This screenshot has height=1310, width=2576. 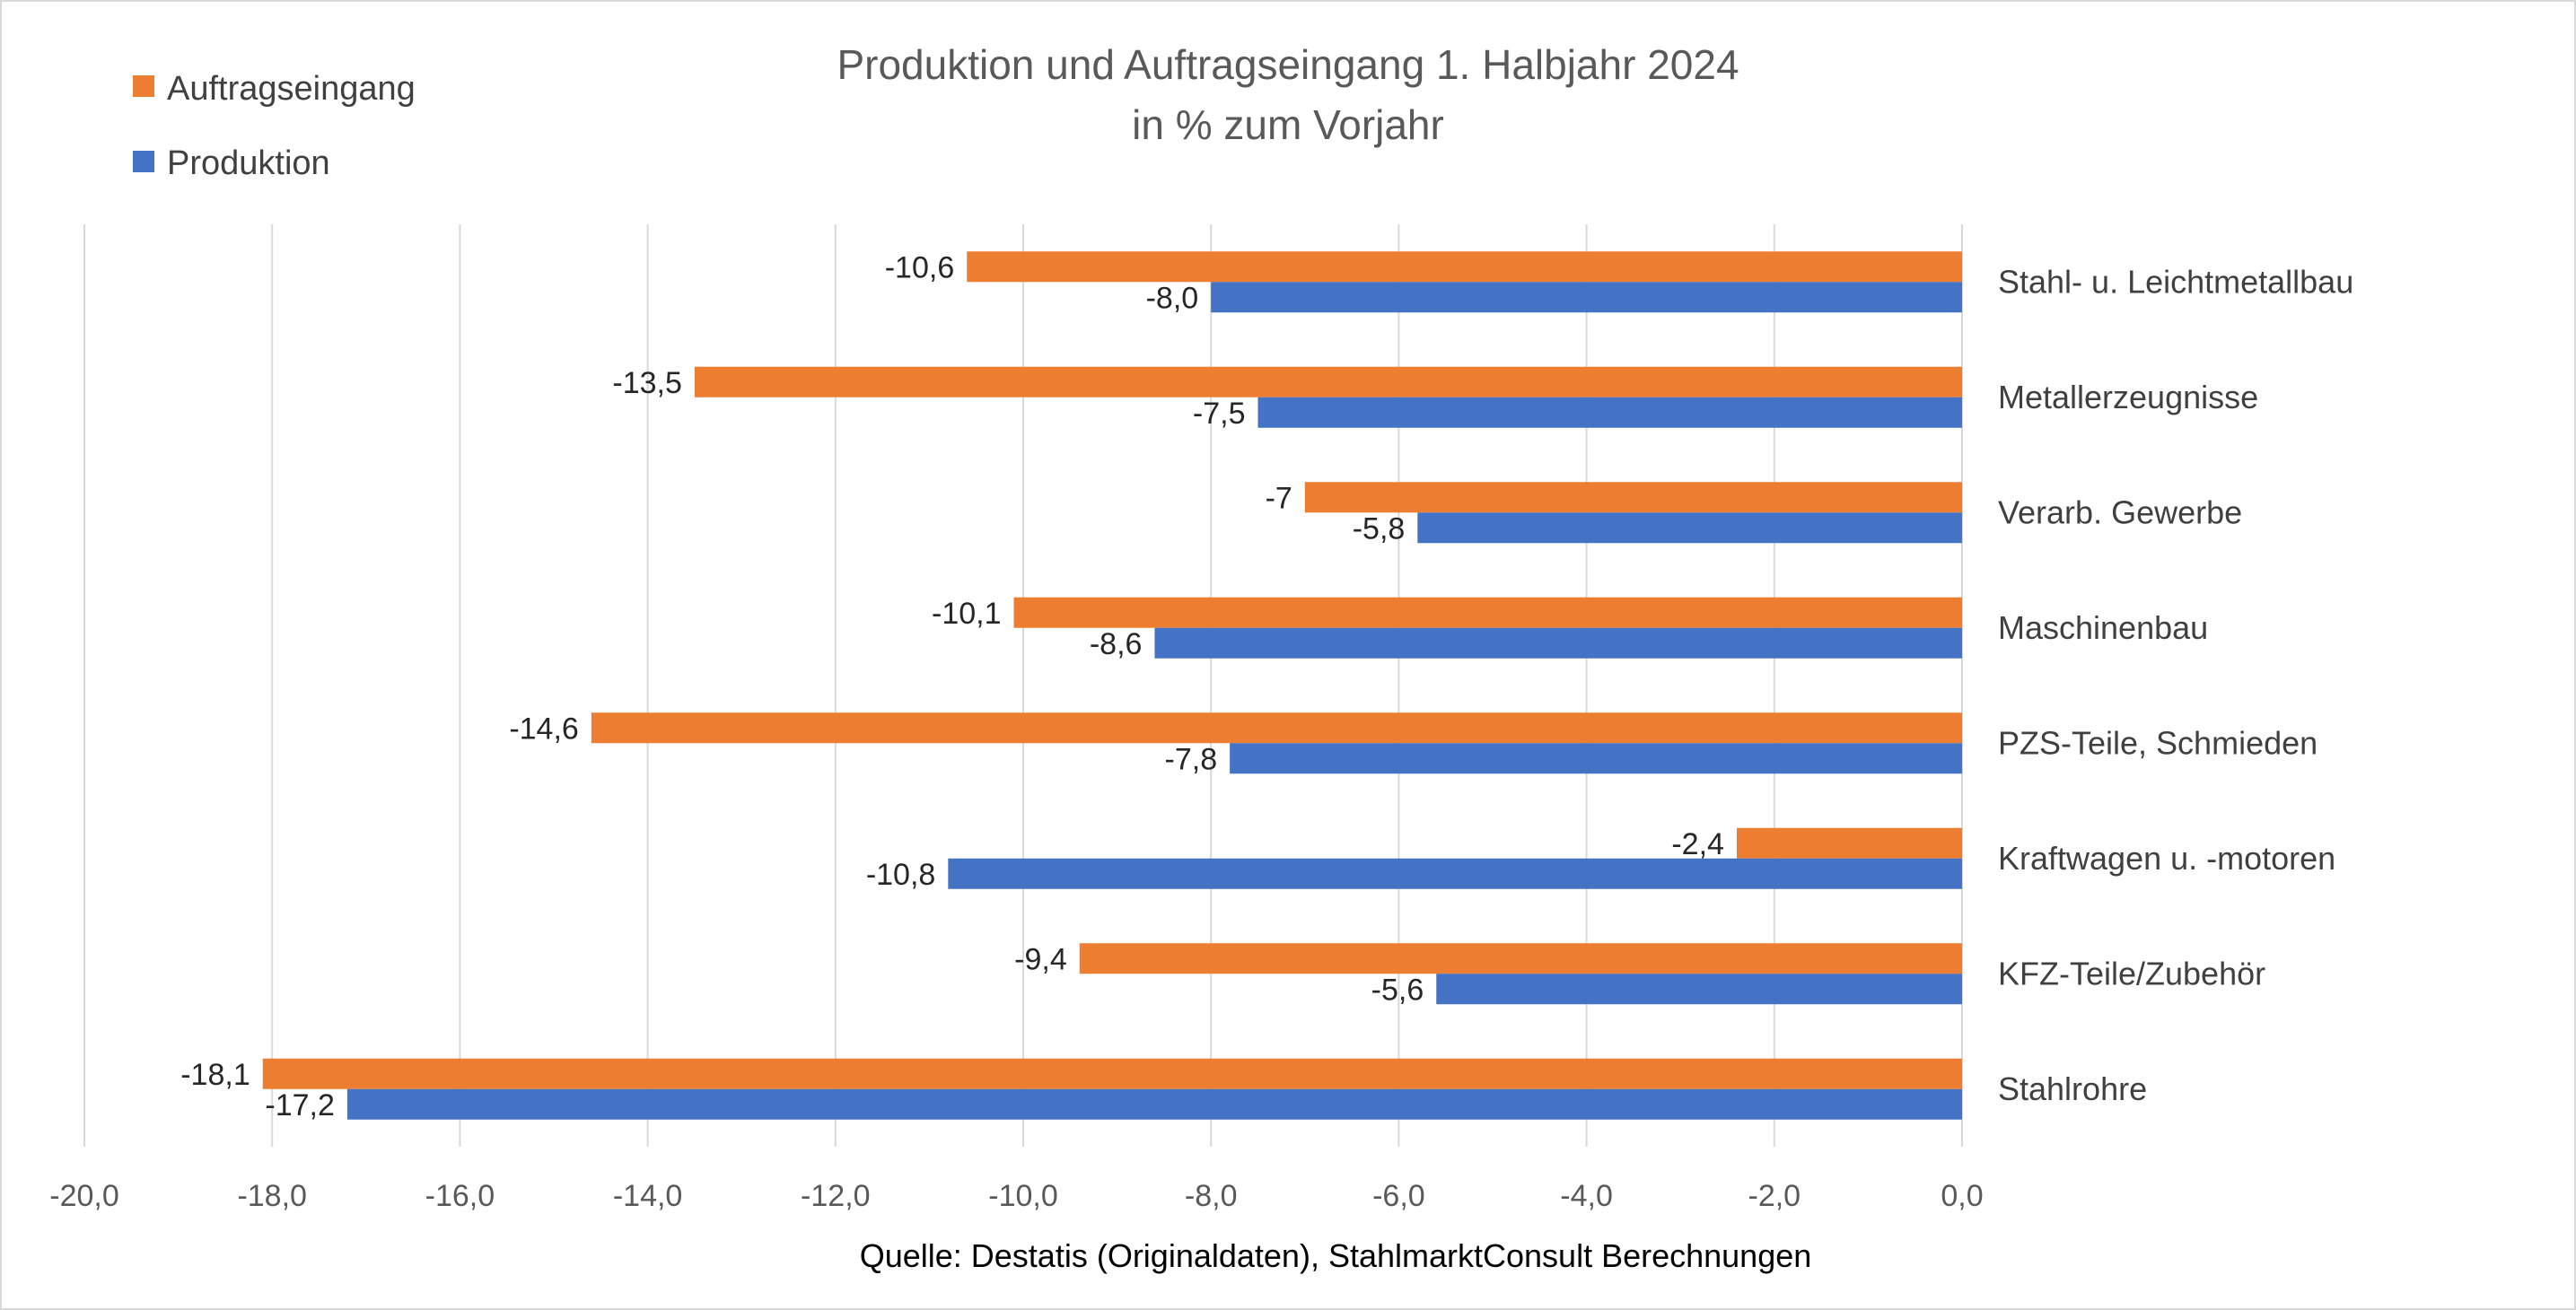 I want to click on x-tick-label: -18,0, so click(x=272, y=1196).